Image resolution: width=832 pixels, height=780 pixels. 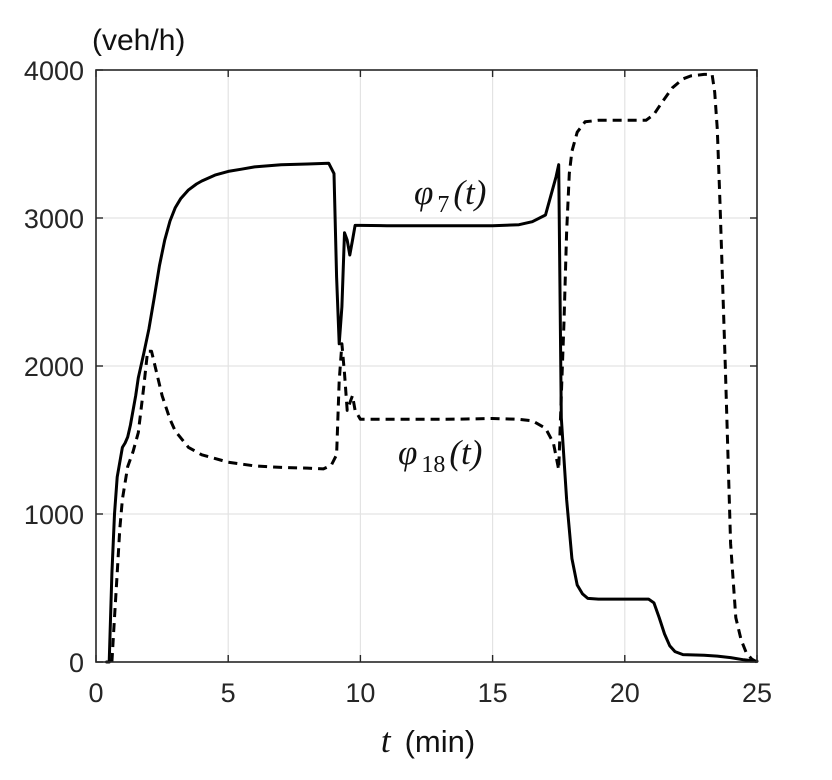 What do you see at coordinates (407, 452) in the screenshot?
I see `series-label-phi18-base: φ` at bounding box center [407, 452].